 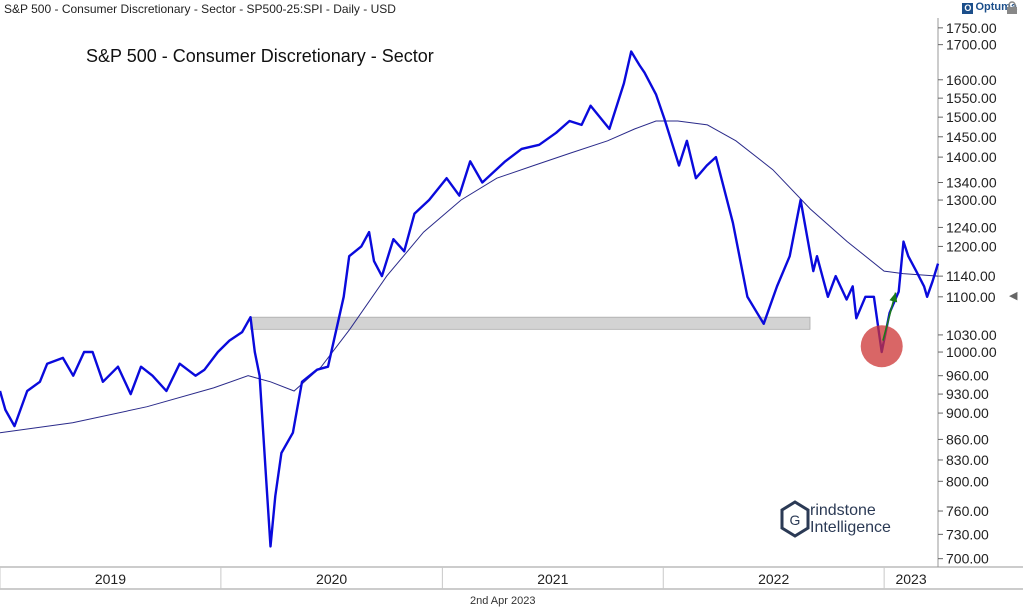 What do you see at coordinates (331, 579) in the screenshot?
I see `x-tick-label: 2020` at bounding box center [331, 579].